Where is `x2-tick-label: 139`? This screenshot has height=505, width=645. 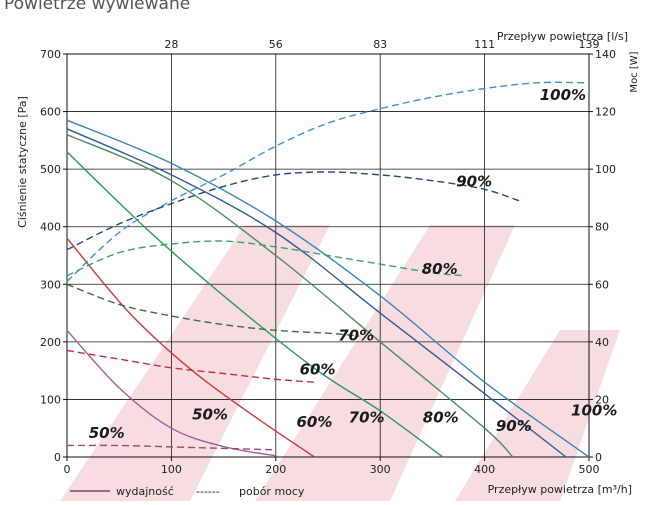 x2-tick-label: 139 is located at coordinates (589, 44).